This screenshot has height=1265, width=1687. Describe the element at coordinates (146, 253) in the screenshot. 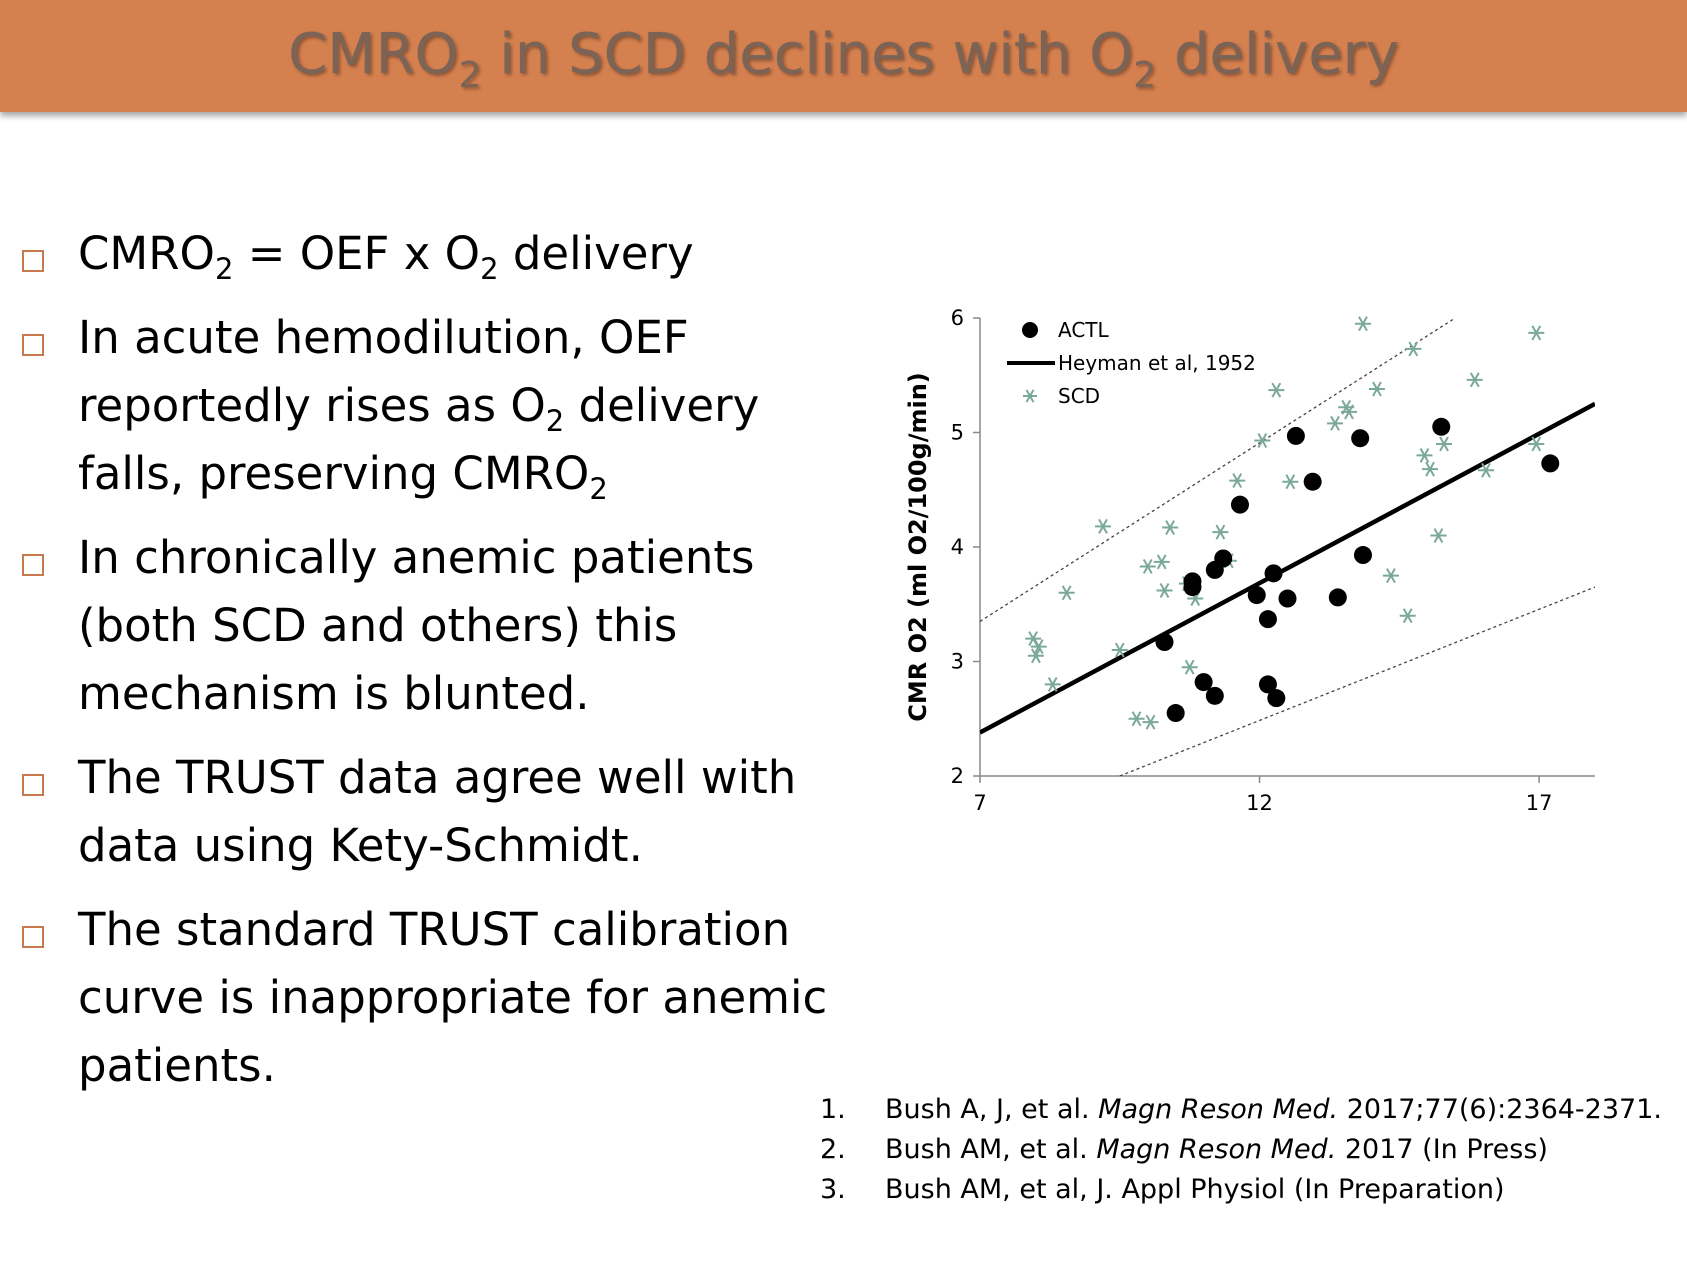

I see `bullet-text: CMRO` at that location.